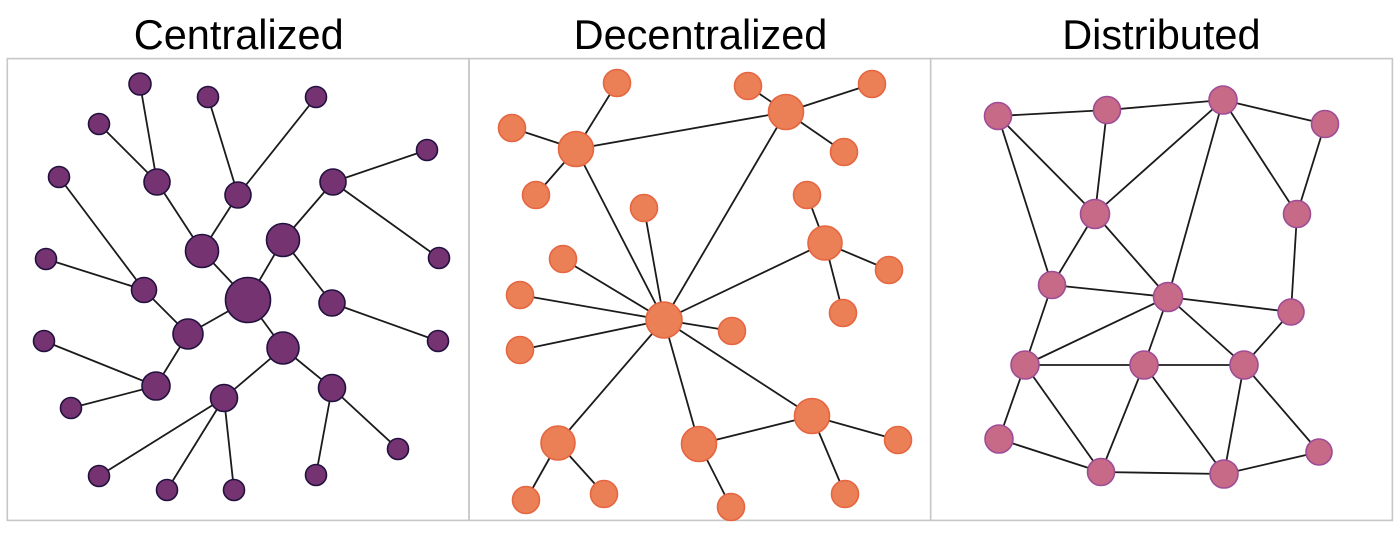 This screenshot has width=1400, height=534. I want to click on svg-text: Centralized, so click(239, 34).